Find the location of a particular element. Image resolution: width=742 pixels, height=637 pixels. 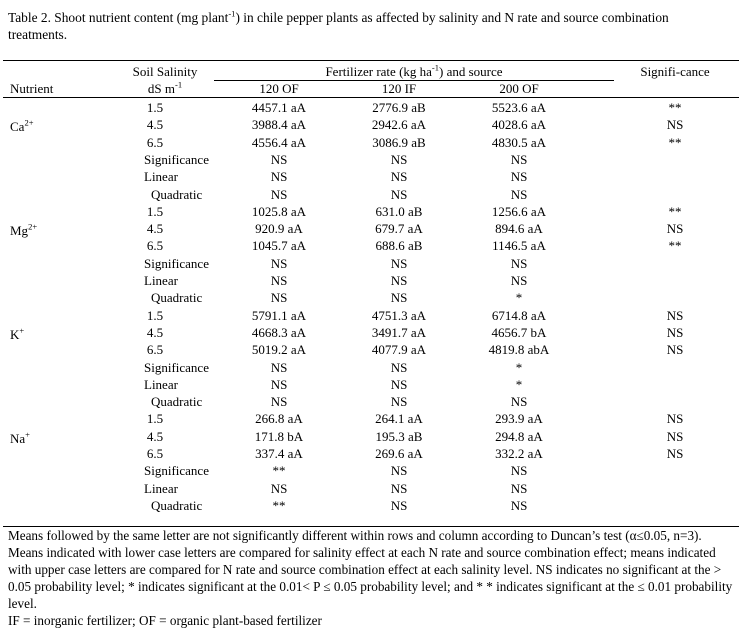

cell-120-of: 4668.3 aA is located at coordinates (279, 332).